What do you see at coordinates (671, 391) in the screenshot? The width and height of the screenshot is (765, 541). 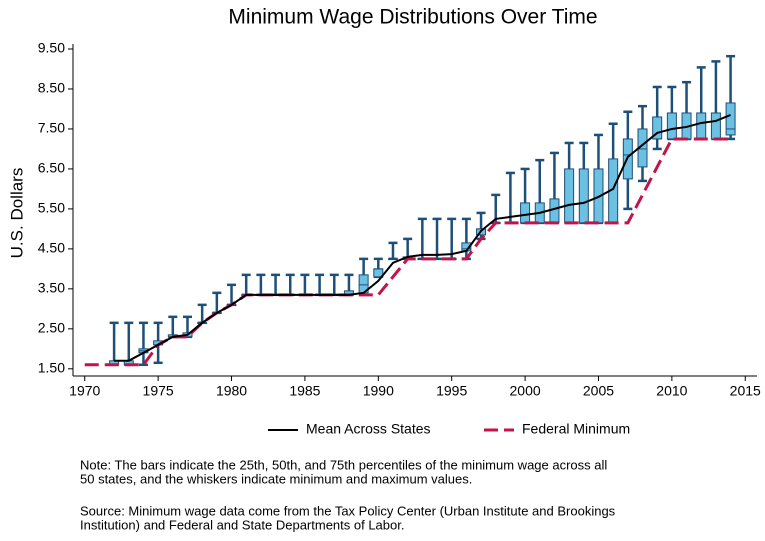 I see `x-tick-label: 2010` at bounding box center [671, 391].